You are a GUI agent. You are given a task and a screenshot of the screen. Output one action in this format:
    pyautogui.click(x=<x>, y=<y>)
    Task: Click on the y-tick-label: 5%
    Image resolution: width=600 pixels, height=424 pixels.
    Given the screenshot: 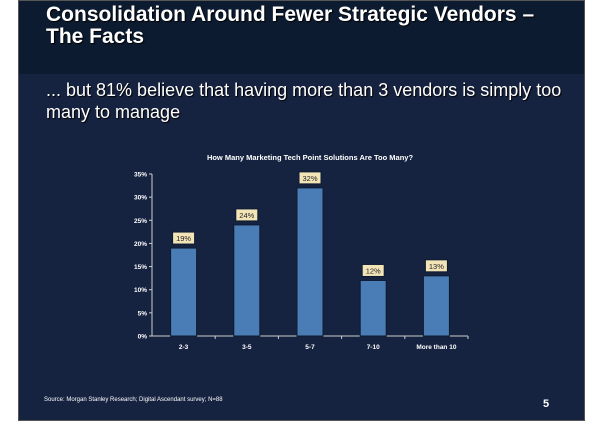 What is the action you would take?
    pyautogui.click(x=143, y=313)
    